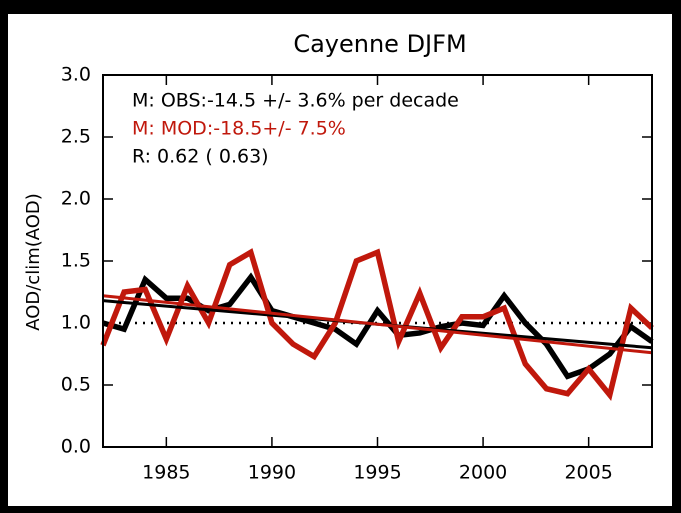 The image size is (681, 513). Describe the element at coordinates (295, 101) in the screenshot. I see `annotation: M: OBS:-14.5 +/- 3.6% per decade` at that location.